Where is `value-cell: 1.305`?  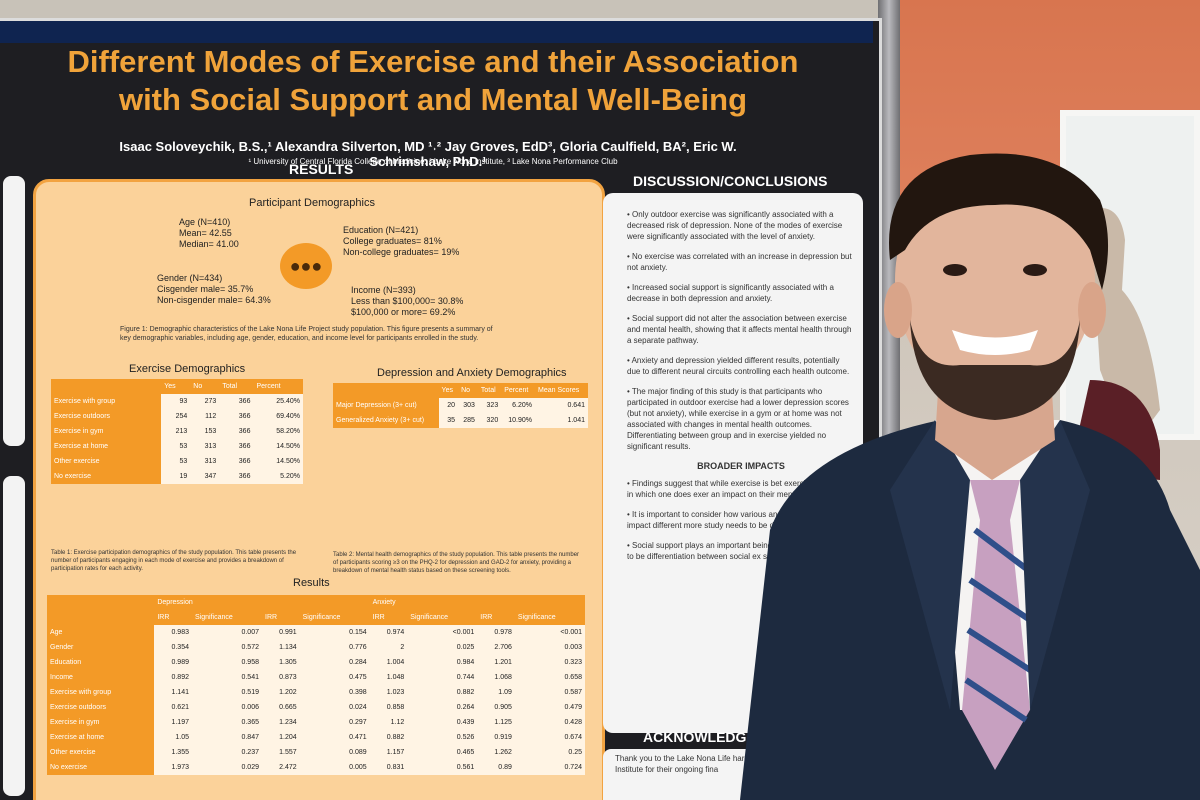
value-cell: 1.305 is located at coordinates (281, 662).